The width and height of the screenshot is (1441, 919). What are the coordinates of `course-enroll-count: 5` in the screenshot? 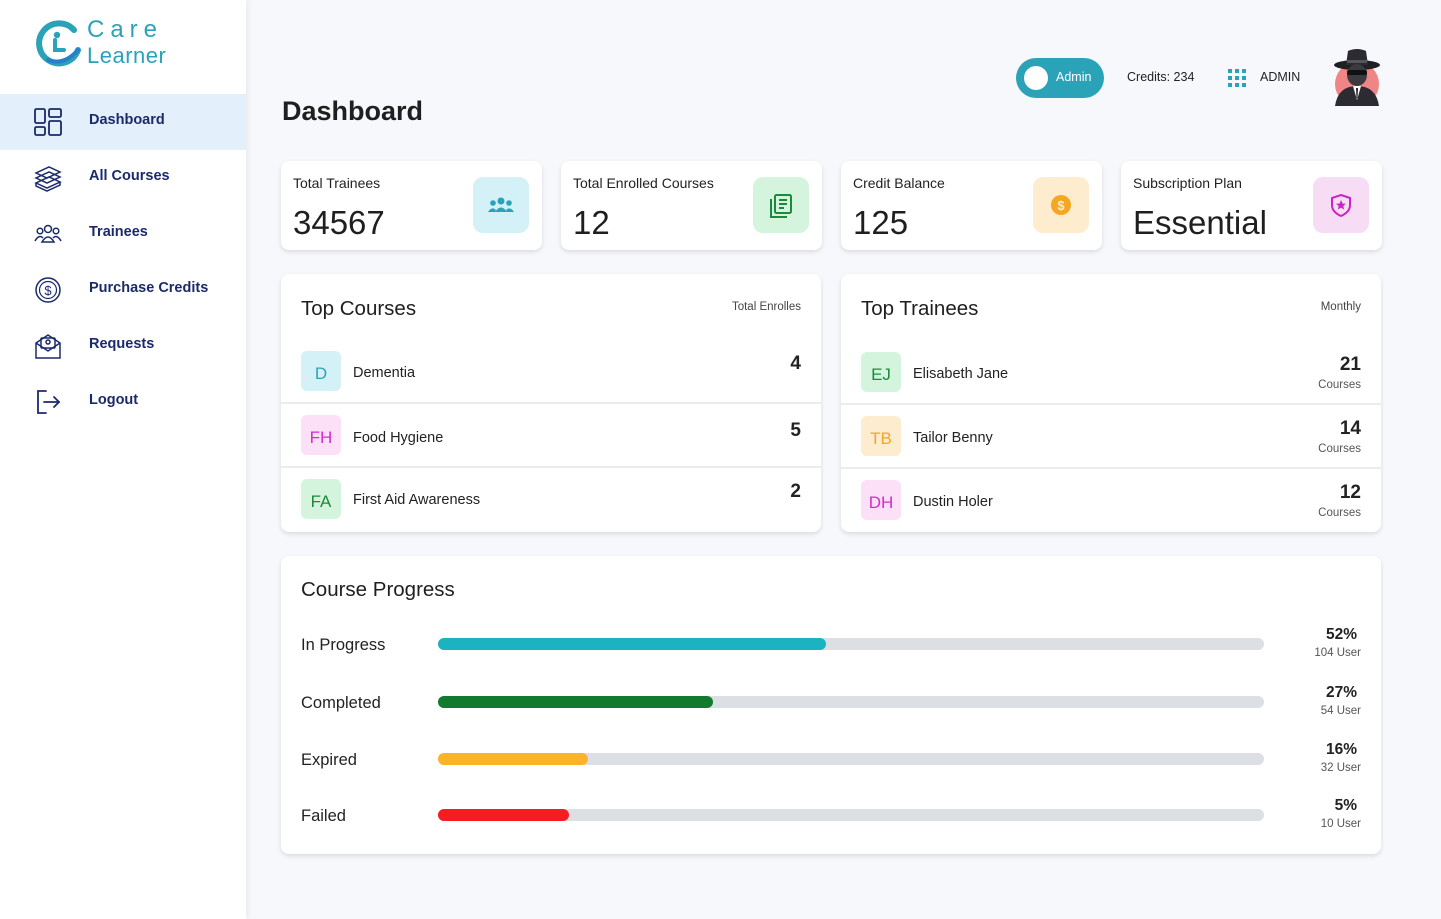 It's located at (795, 430).